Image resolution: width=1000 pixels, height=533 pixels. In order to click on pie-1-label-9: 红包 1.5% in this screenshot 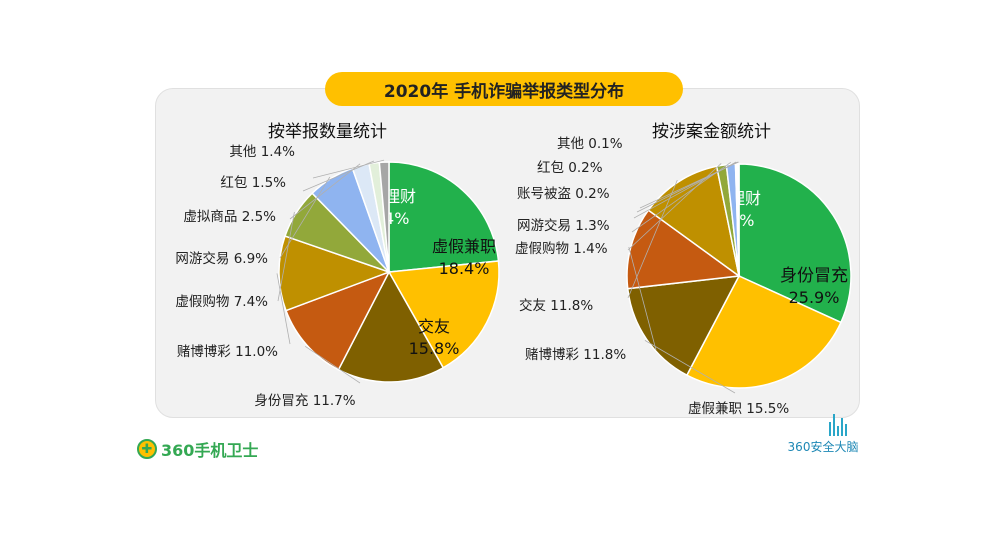, I will do `click(253, 183)`.